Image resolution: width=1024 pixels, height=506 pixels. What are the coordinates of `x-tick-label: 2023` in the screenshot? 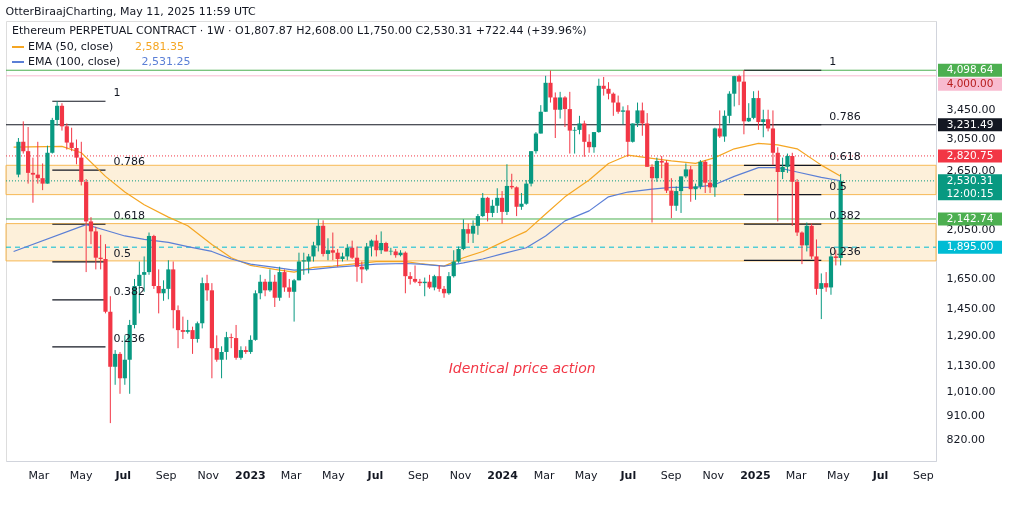 It's located at (250, 475).